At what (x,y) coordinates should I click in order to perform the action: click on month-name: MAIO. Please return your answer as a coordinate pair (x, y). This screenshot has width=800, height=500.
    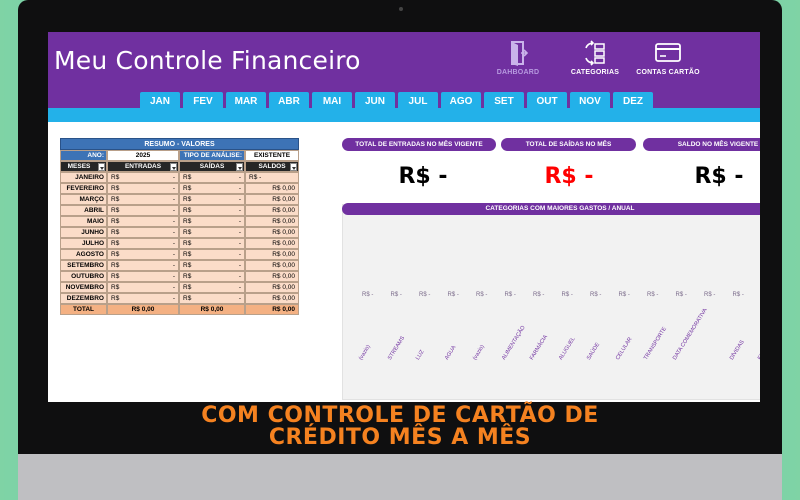
    Looking at the image, I should click on (83, 221).